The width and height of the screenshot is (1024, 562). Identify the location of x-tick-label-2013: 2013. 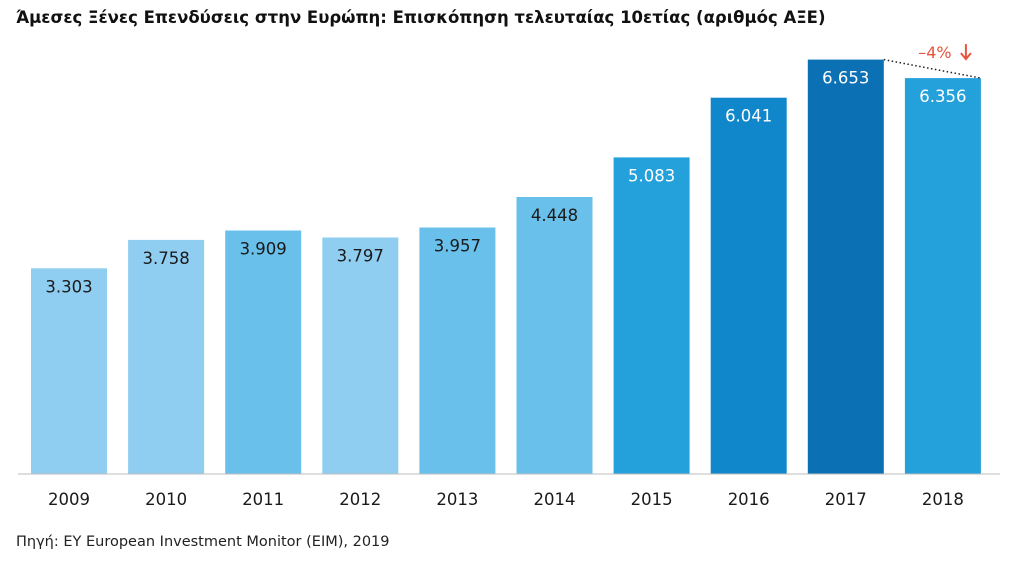
(457, 499).